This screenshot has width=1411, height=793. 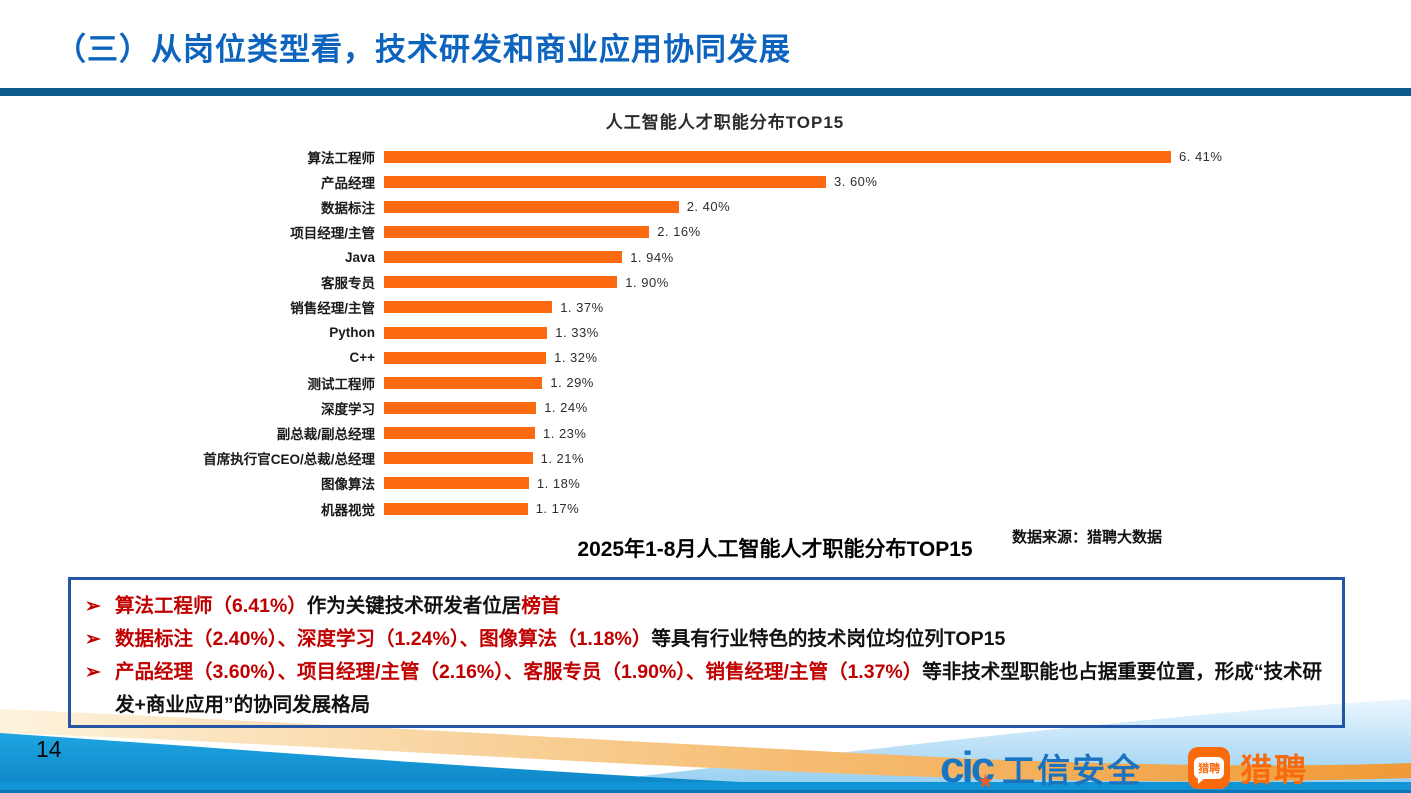 What do you see at coordinates (705, 257) in the screenshot?
I see `chart-row: Java 1. 94%` at bounding box center [705, 257].